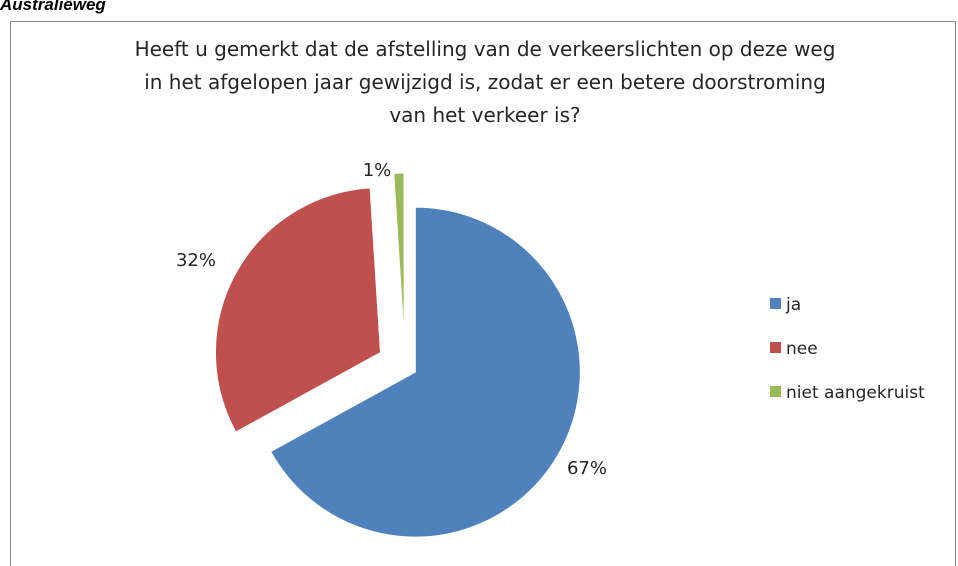  Describe the element at coordinates (484, 115) in the screenshot. I see `chart-title-line-3: van het verkeer is?` at that location.